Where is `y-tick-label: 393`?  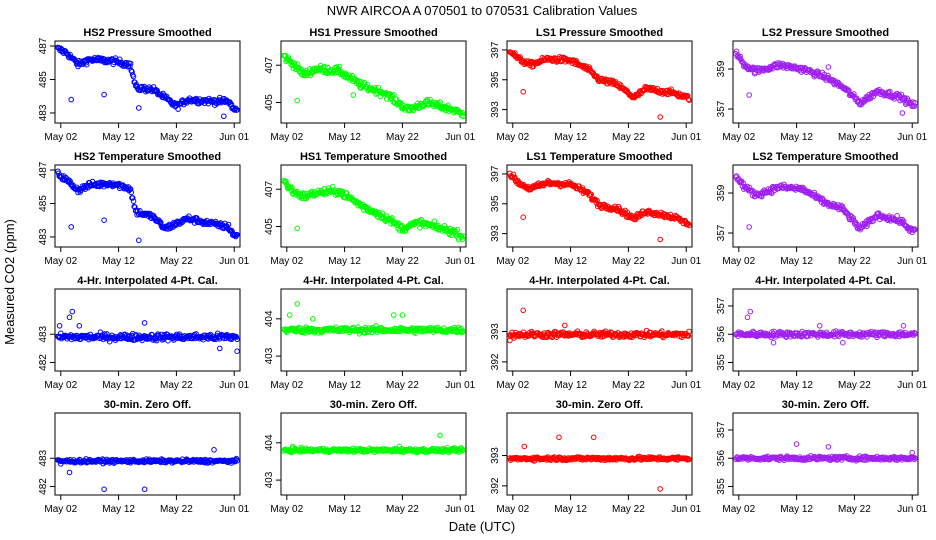 y-tick-label: 393 is located at coordinates (495, 233).